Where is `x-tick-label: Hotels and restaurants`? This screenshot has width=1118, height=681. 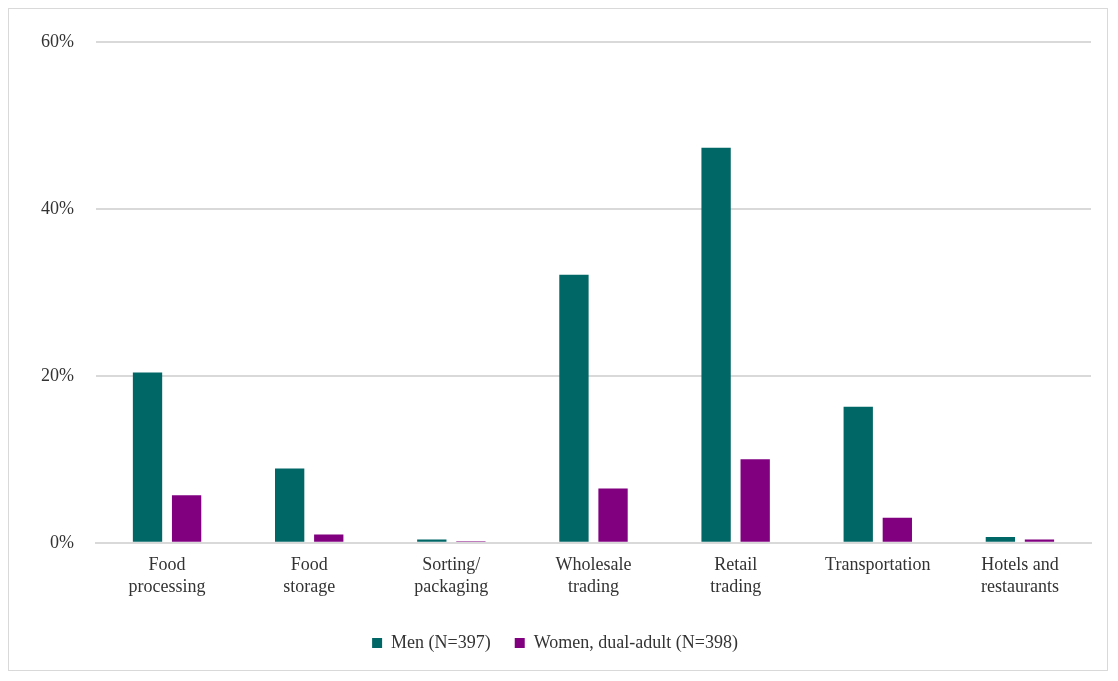
x-tick-label: Hotels and restaurants is located at coordinates (1019, 575).